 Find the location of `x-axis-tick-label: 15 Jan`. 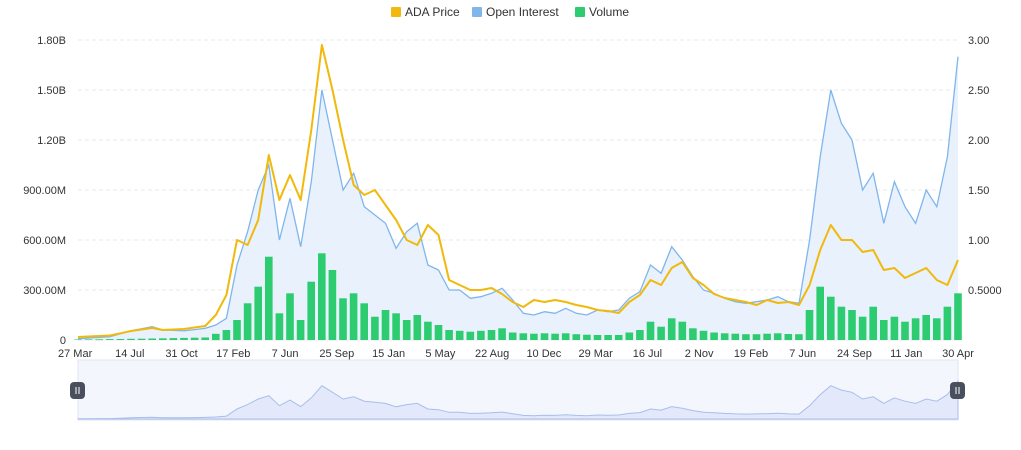

x-axis-tick-label: 15 Jan is located at coordinates (388, 354).